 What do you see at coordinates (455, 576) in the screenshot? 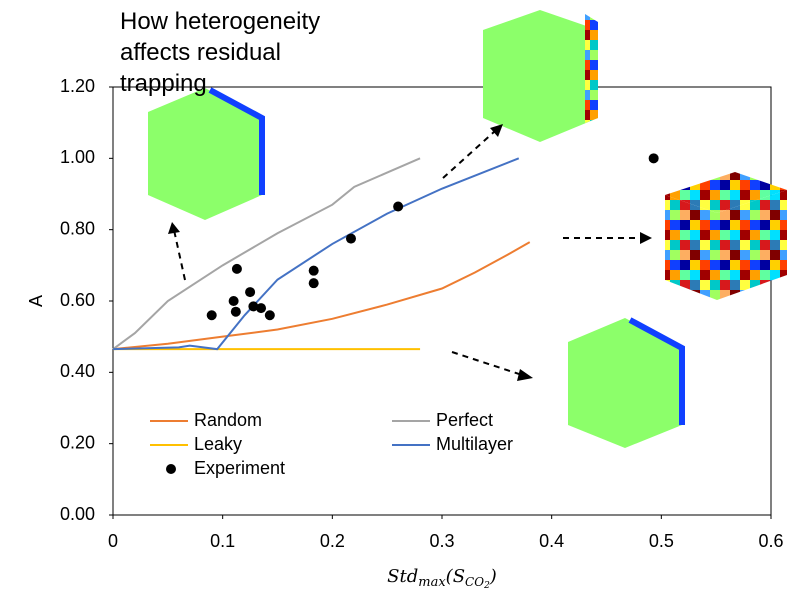
I see `x-label-part: (S` at bounding box center [455, 576].